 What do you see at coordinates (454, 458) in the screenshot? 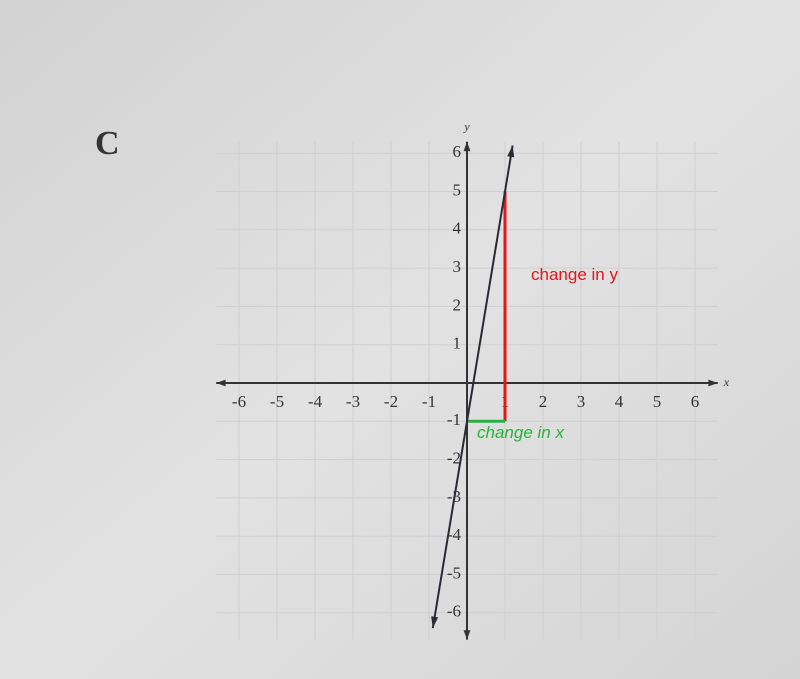
I see `y-tick-label: -2` at bounding box center [454, 458].